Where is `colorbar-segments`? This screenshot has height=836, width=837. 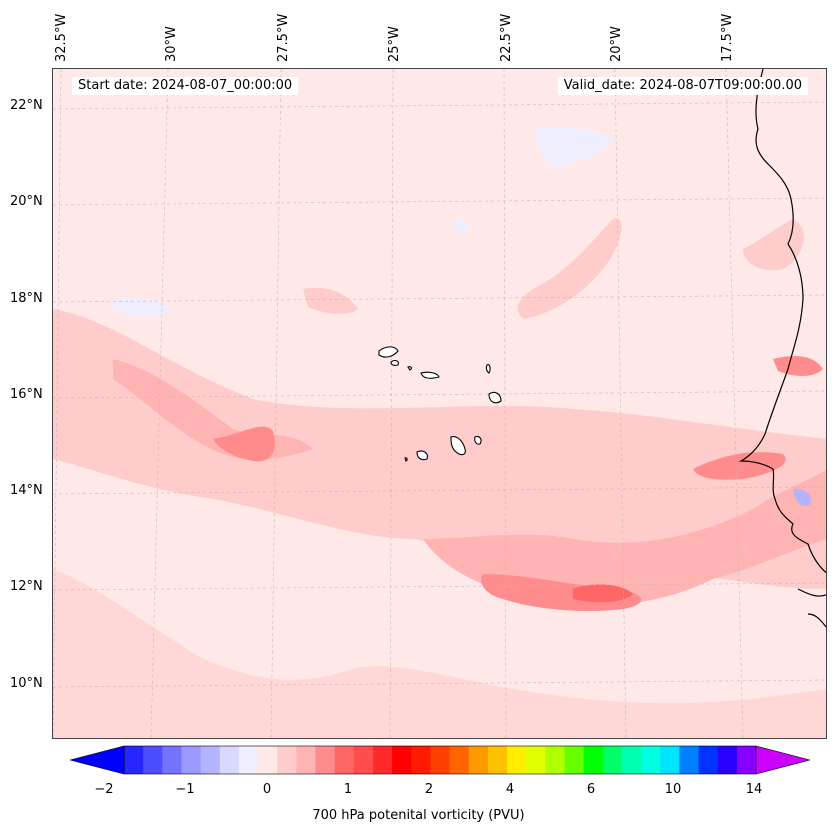 colorbar-segments is located at coordinates (440, 760).